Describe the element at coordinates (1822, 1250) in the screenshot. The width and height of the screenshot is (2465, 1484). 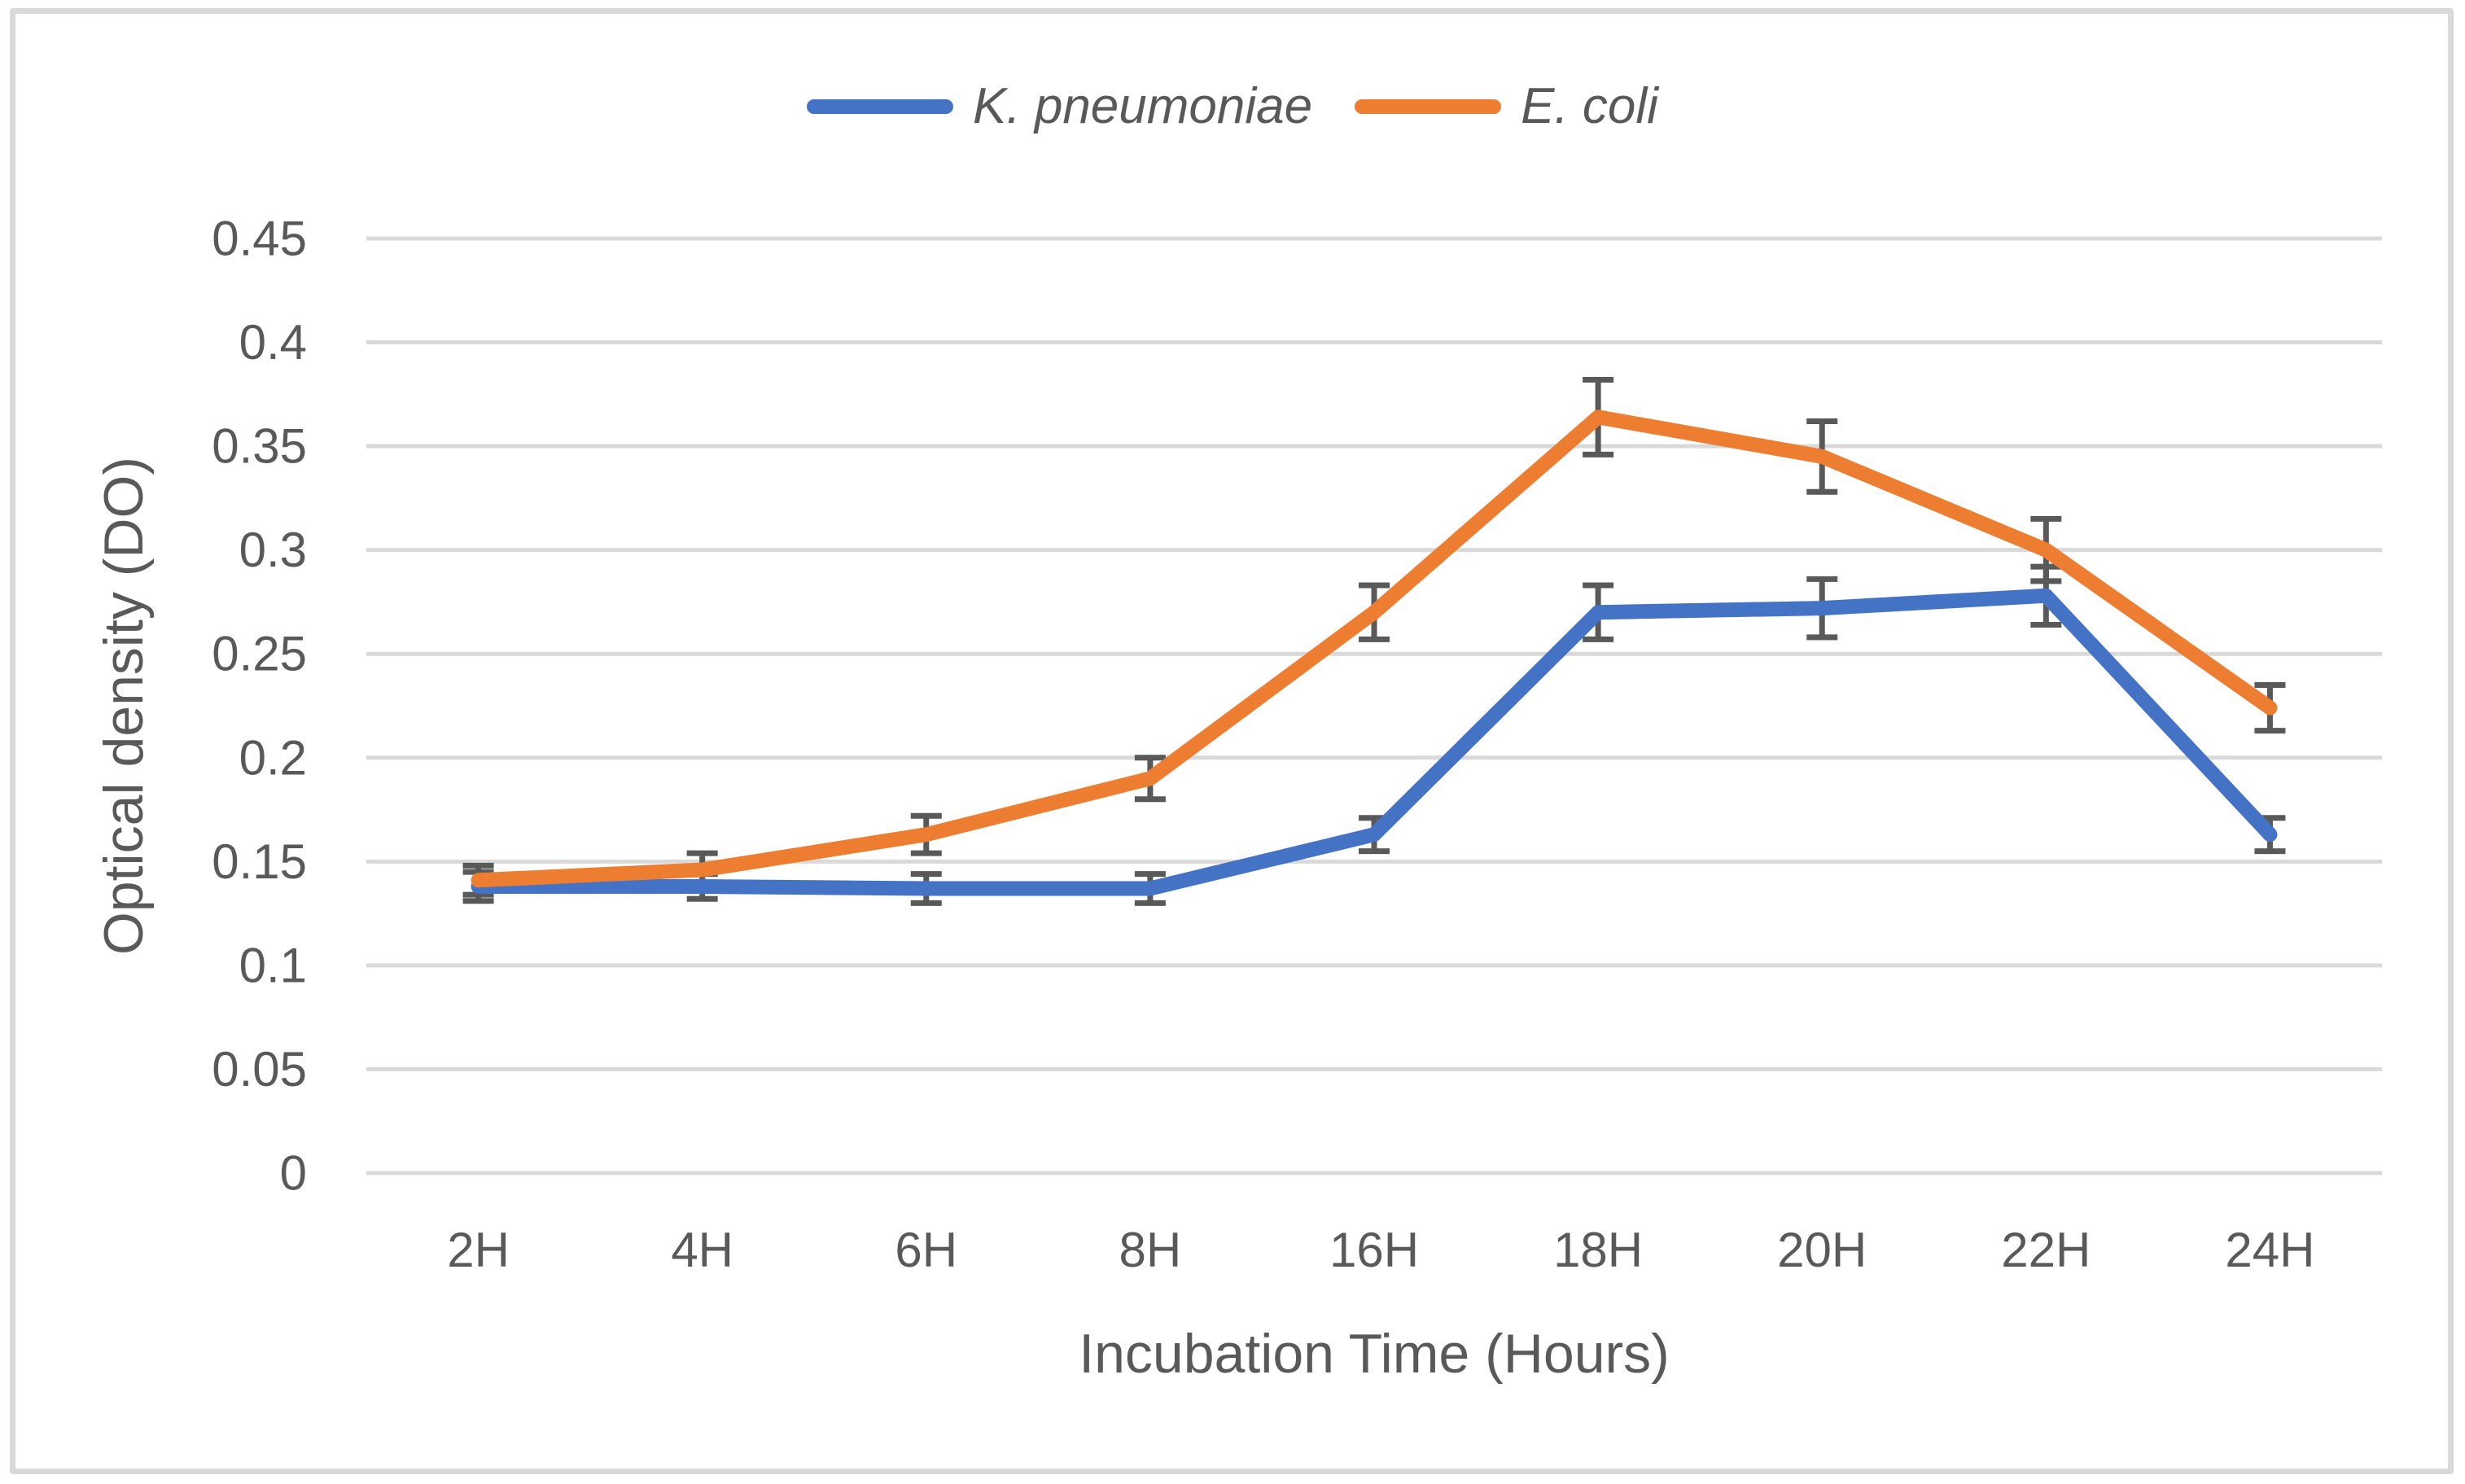
I see `x-tick-label: 20H` at that location.